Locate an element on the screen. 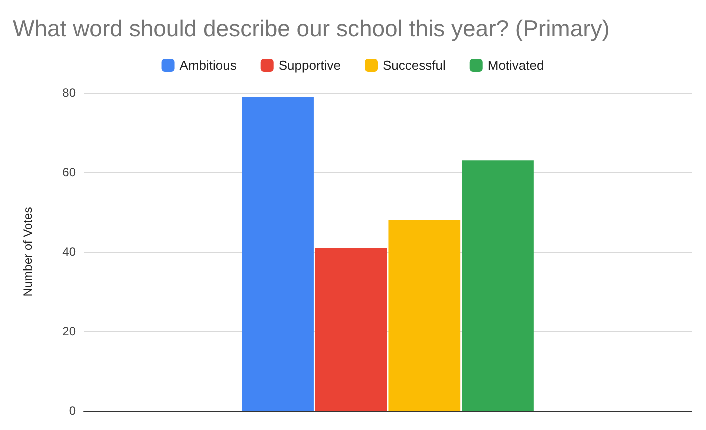 The width and height of the screenshot is (706, 430). y-tick-label: 40 is located at coordinates (69, 252).